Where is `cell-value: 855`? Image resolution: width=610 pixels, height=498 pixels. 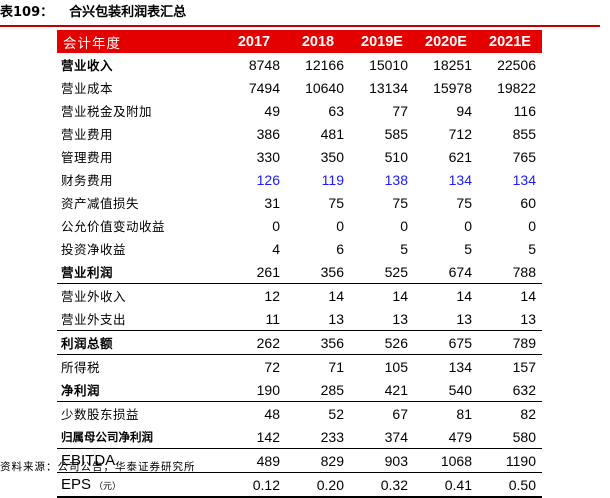
cell-value: 855 is located at coordinates (524, 133).